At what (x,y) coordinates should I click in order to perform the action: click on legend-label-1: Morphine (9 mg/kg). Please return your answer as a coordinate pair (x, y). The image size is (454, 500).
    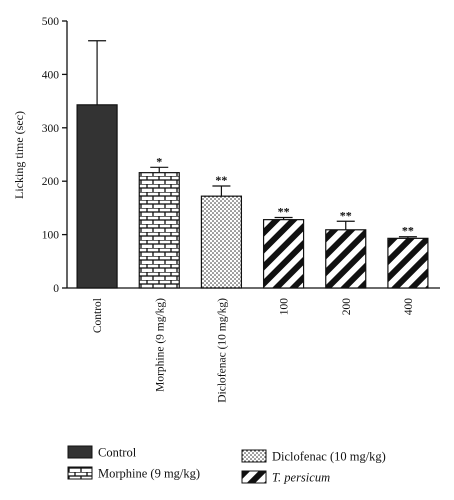
    Looking at the image, I should click on (149, 474).